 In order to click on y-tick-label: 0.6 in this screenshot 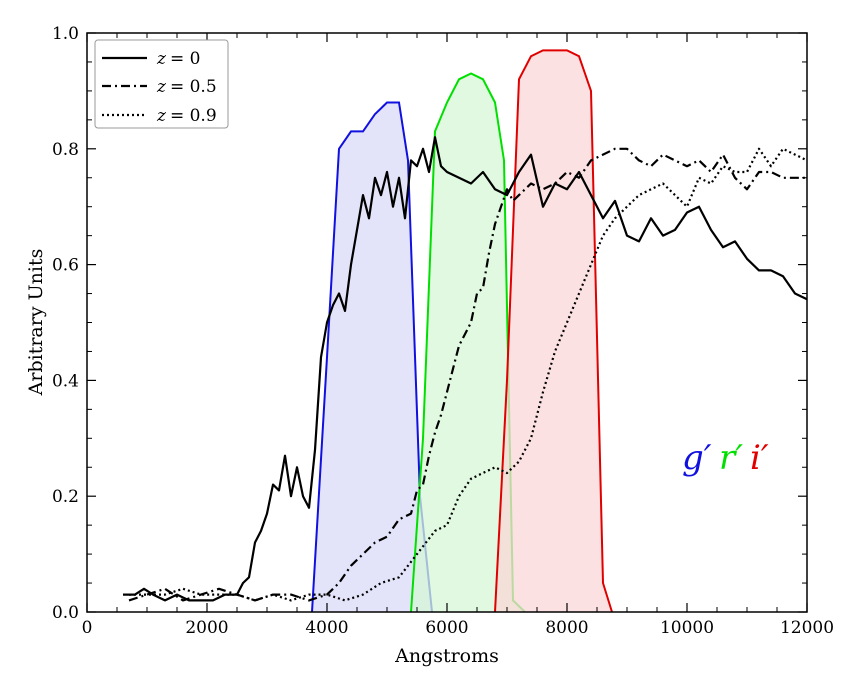, I will do `click(65, 266)`.